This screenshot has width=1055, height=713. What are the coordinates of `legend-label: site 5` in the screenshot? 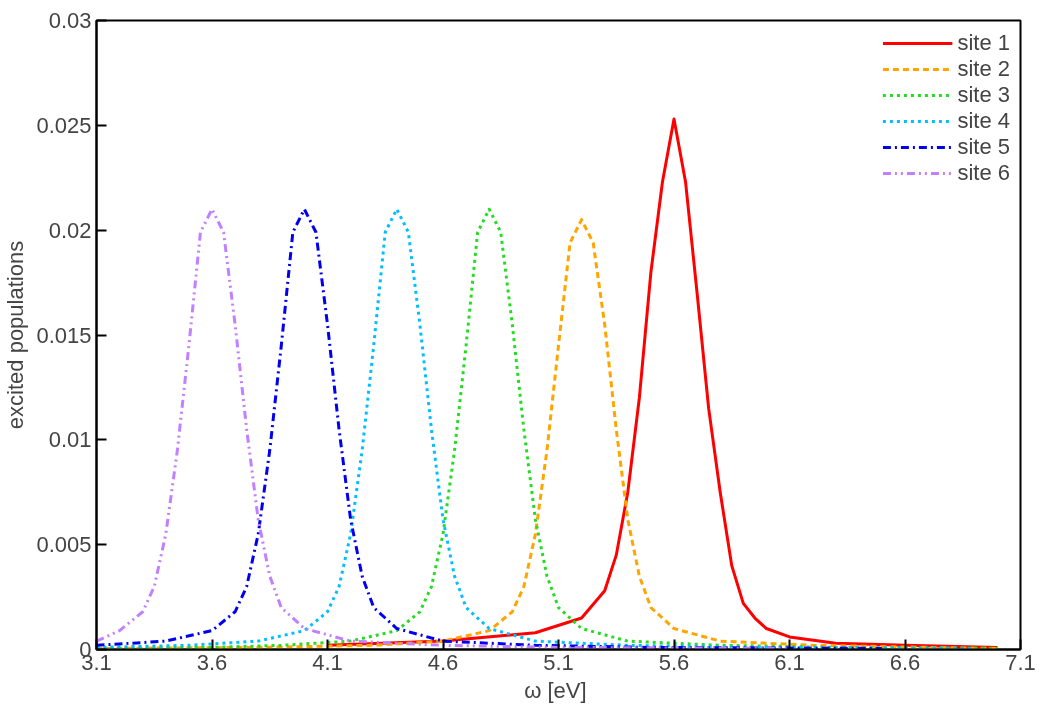 It's located at (983, 147).